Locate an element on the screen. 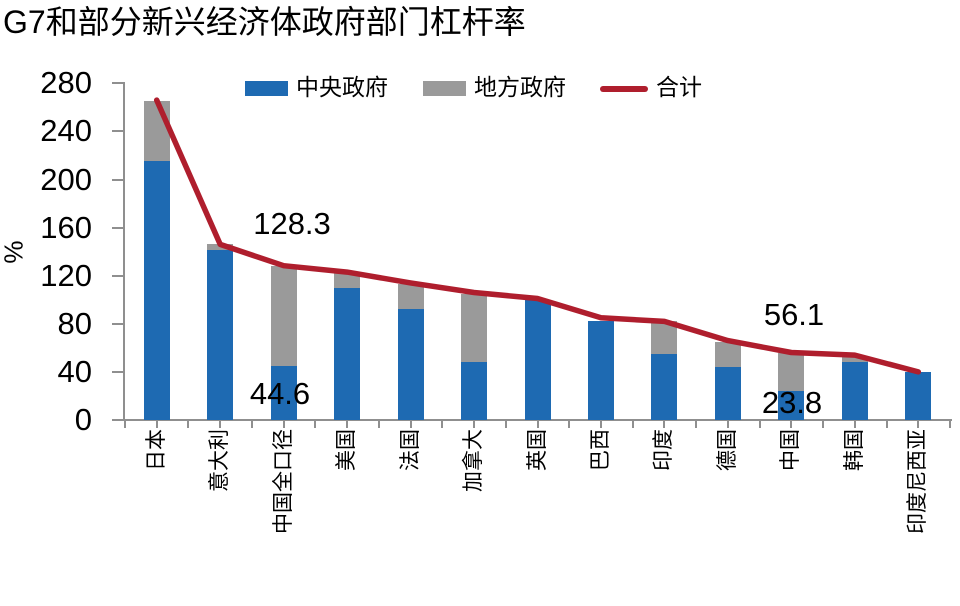  y-axis-unit-label: % is located at coordinates (14, 252).